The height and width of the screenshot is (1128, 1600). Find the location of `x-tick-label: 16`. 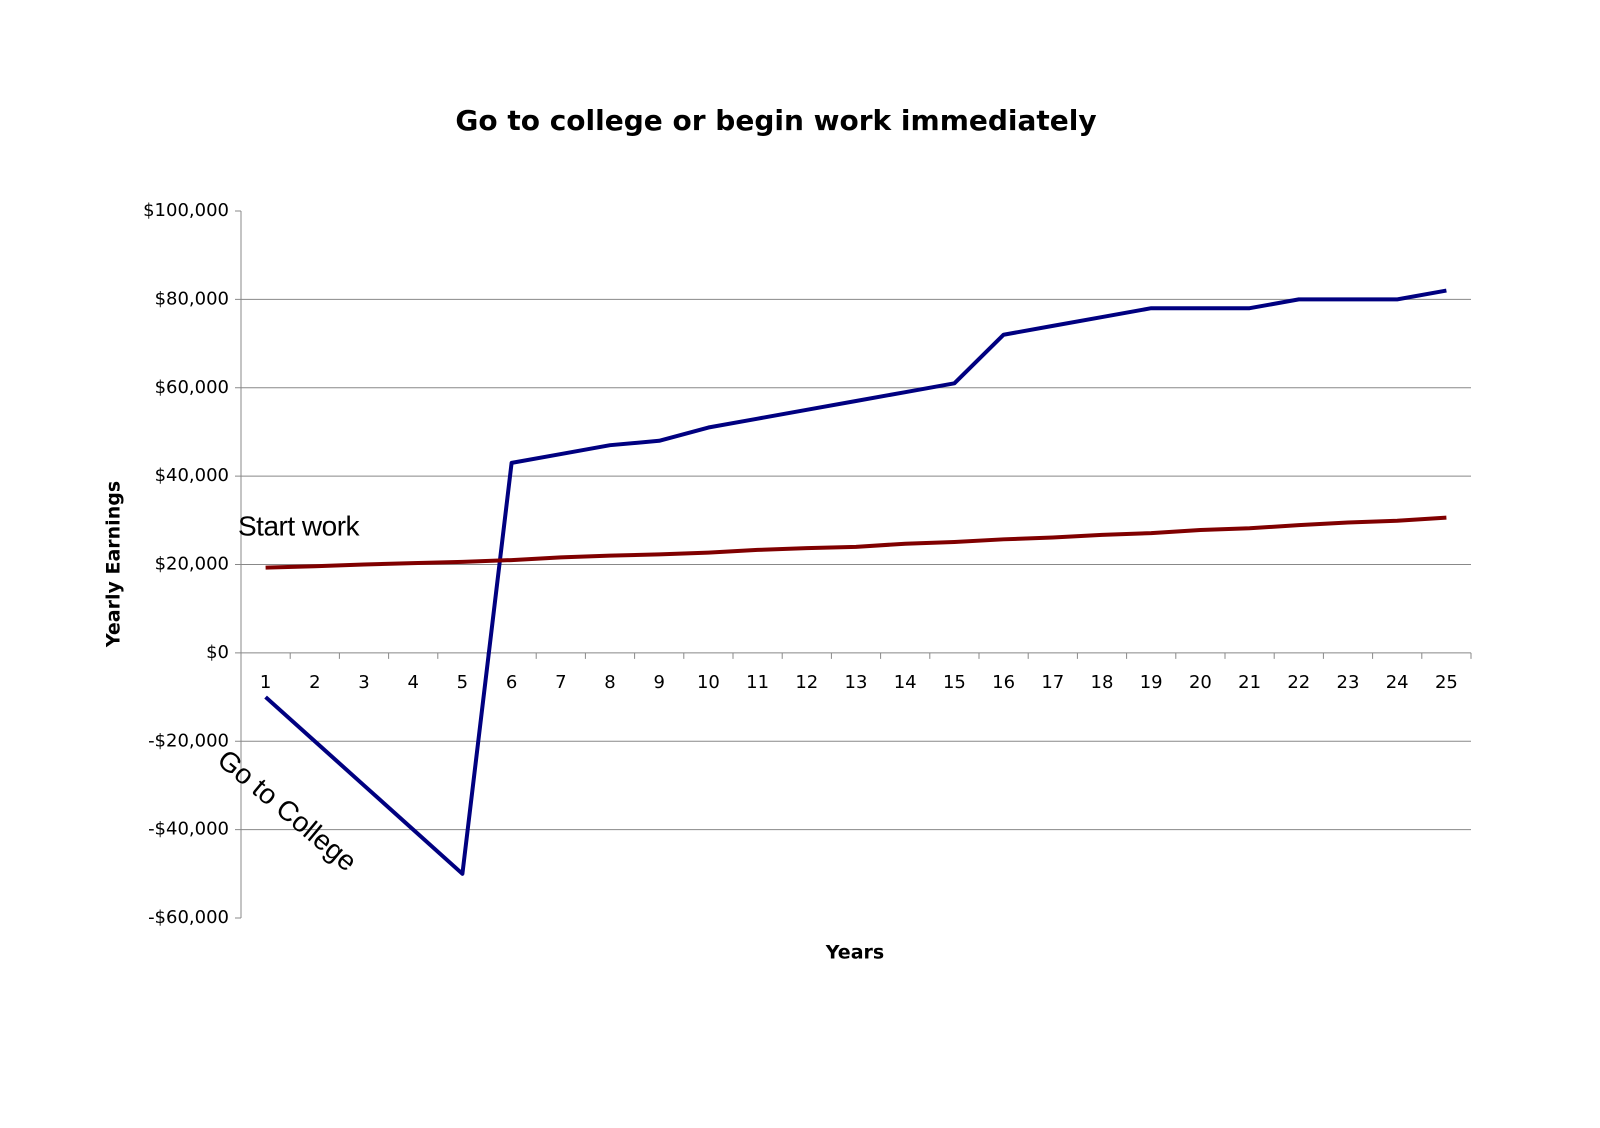

x-tick-label: 16 is located at coordinates (1003, 682).